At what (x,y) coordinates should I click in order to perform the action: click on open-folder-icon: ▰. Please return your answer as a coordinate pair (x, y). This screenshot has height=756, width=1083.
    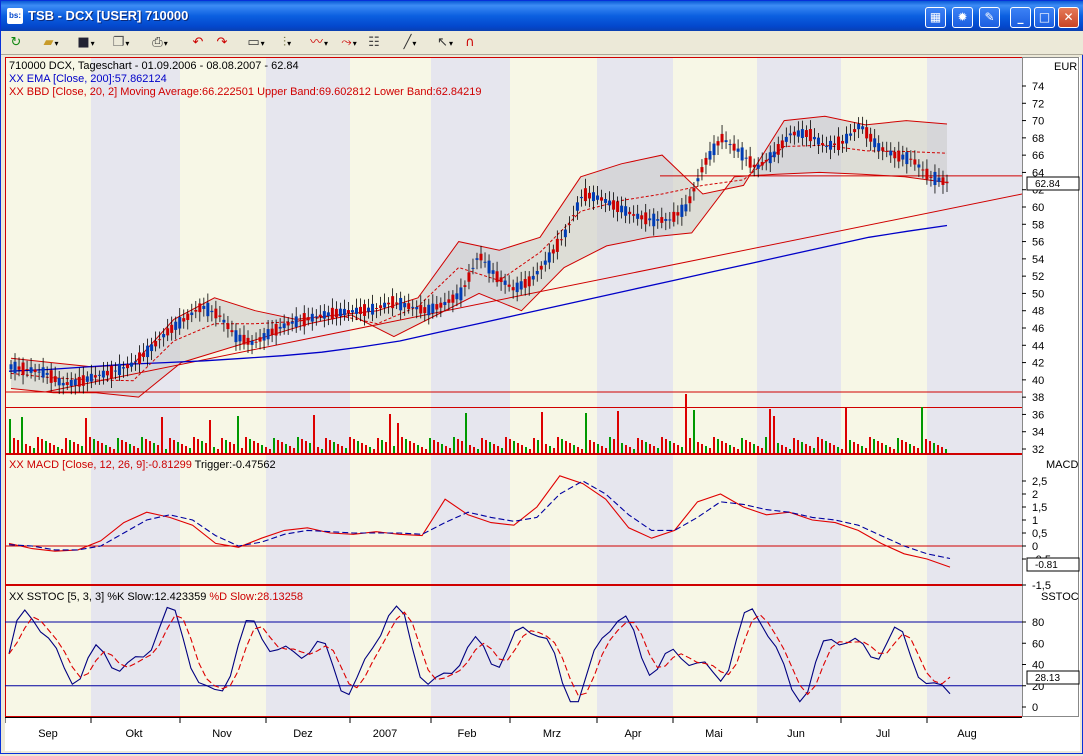
    Looking at the image, I should click on (51, 43).